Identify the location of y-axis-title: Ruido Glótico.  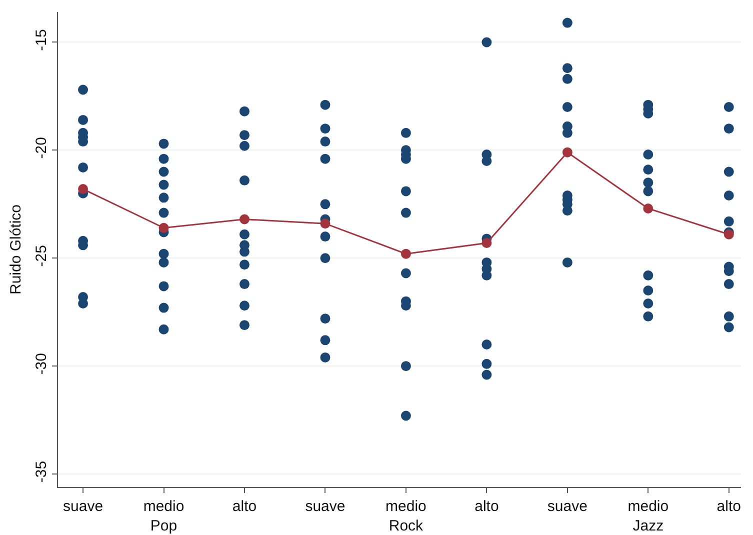
(15, 249).